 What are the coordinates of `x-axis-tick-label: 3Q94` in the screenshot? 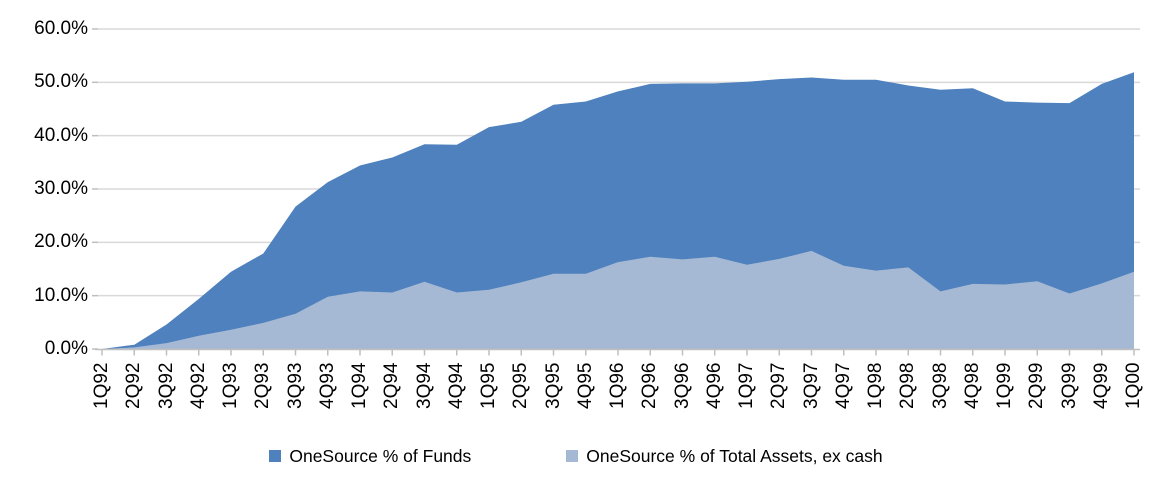 It's located at (424, 385).